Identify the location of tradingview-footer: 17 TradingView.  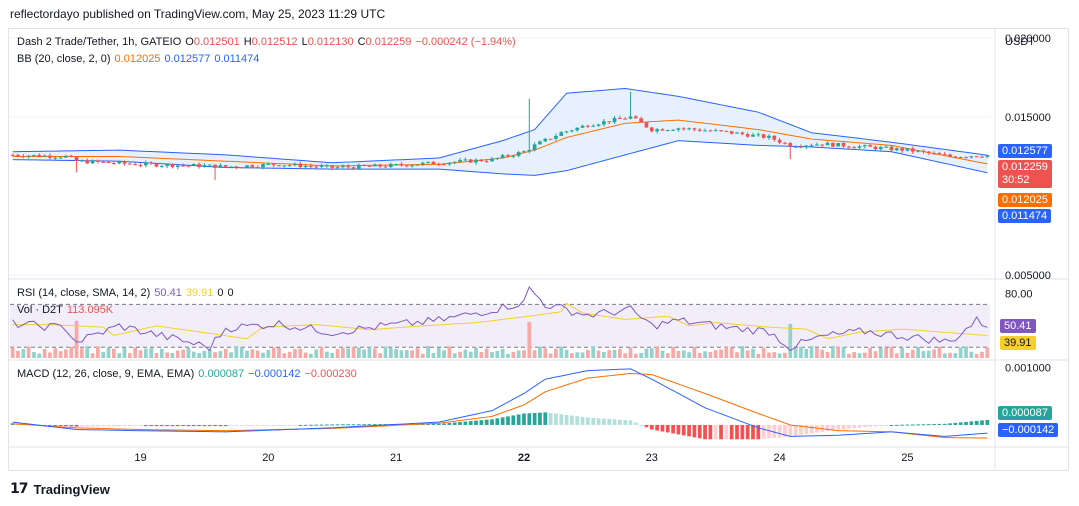
(60, 489).